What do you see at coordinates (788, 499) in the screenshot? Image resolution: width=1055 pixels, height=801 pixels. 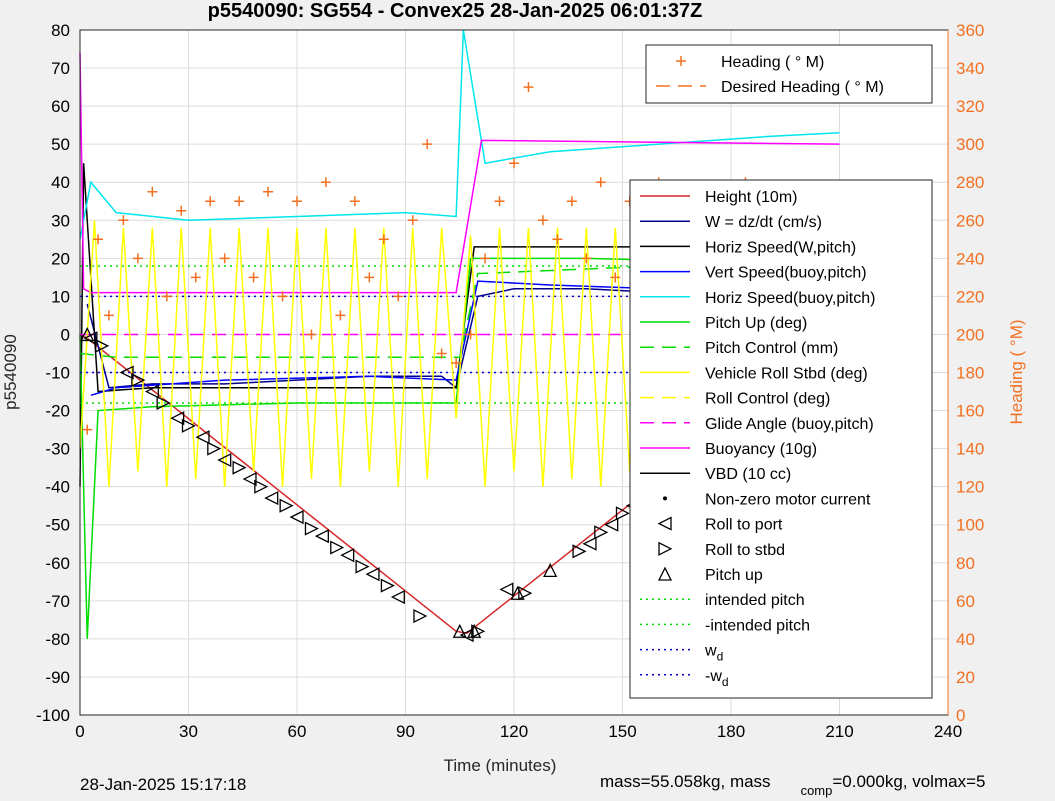 I see `legend-label: Non-zero motor current` at bounding box center [788, 499].